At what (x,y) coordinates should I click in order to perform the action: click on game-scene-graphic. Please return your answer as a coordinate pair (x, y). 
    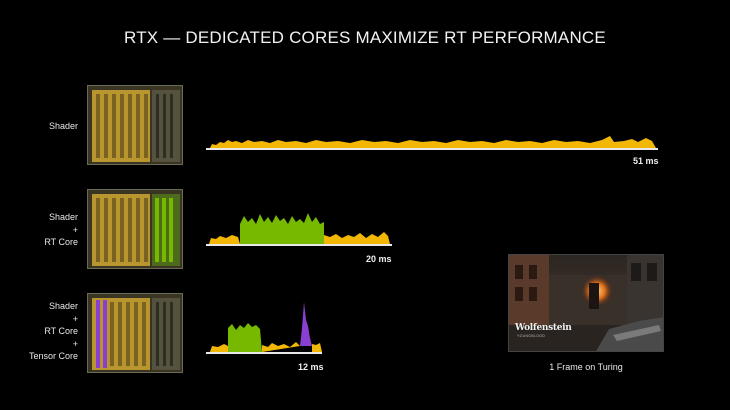
    Looking at the image, I should click on (586, 303).